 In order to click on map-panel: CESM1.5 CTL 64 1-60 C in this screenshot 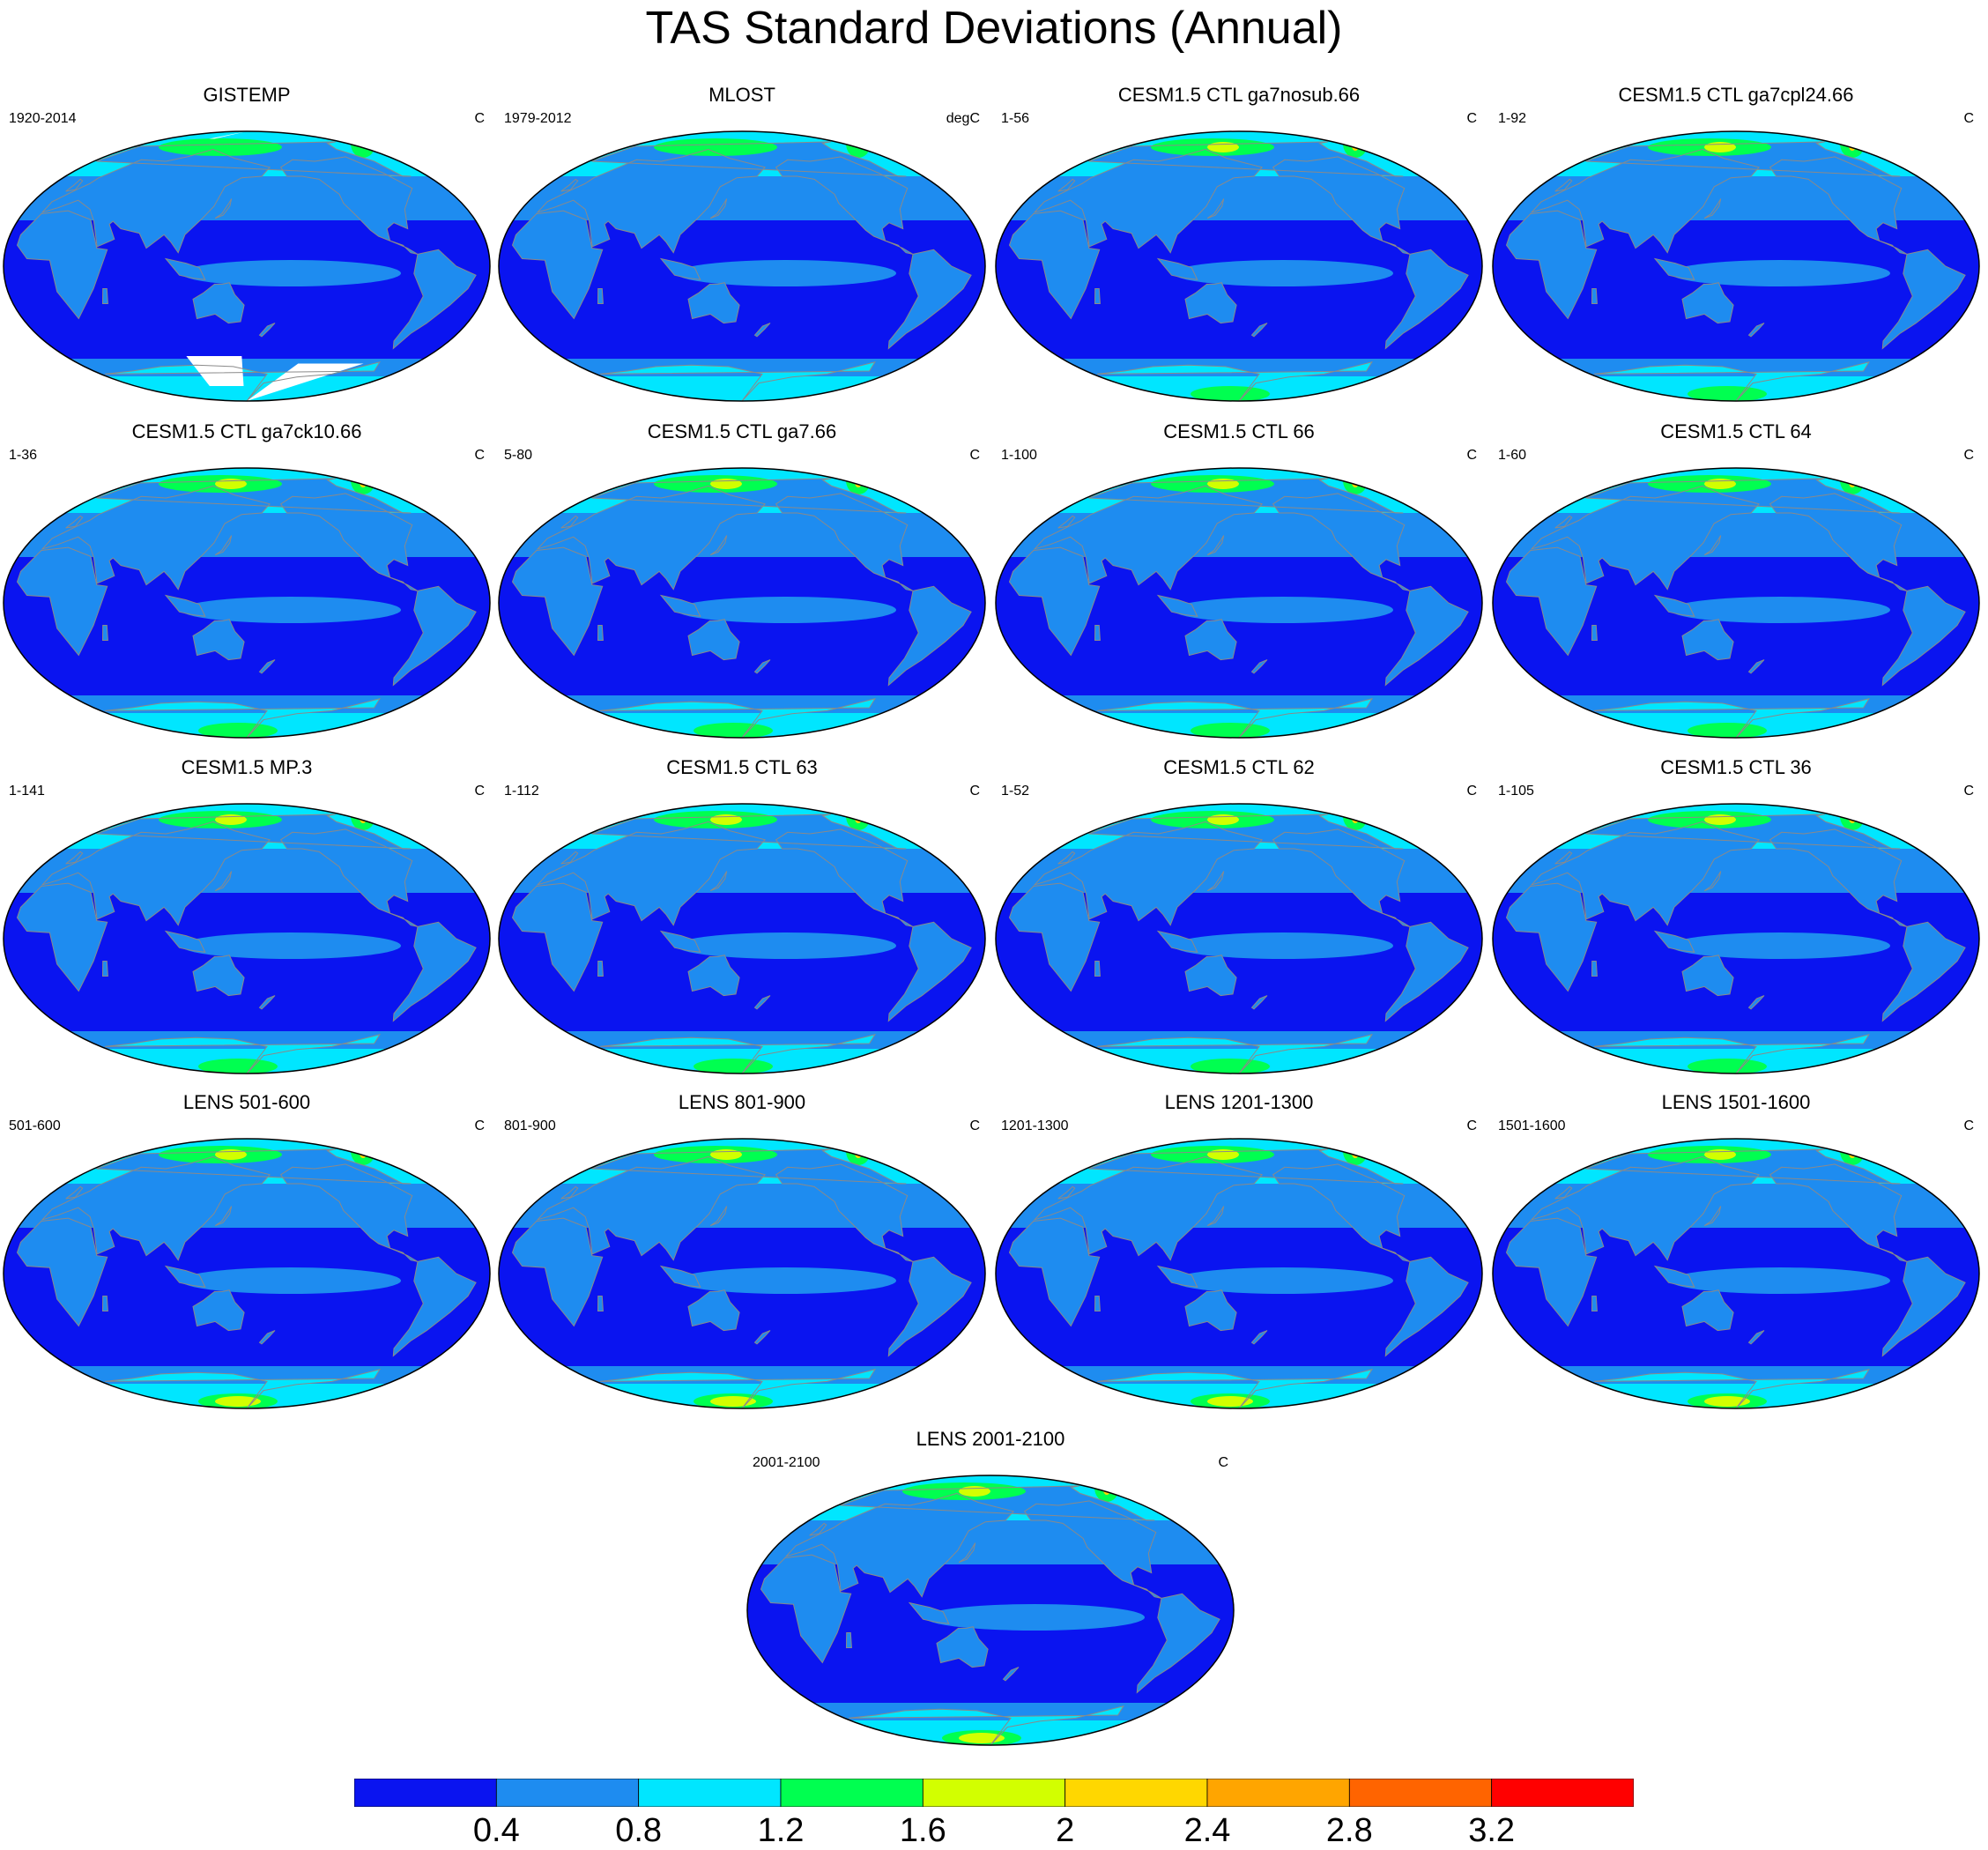, I will do `click(1736, 581)`.